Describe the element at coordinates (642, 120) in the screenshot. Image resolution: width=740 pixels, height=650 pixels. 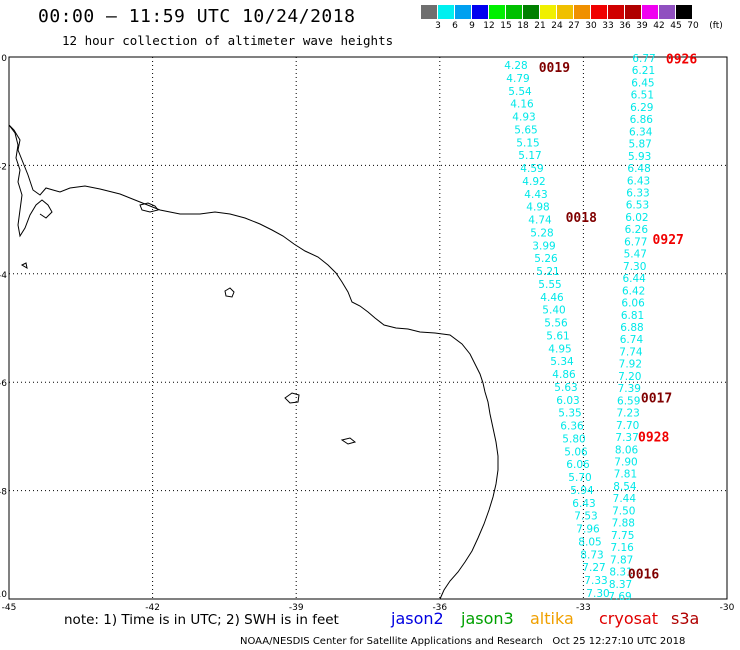
I see `right-track-wave-height: 6.86` at that location.